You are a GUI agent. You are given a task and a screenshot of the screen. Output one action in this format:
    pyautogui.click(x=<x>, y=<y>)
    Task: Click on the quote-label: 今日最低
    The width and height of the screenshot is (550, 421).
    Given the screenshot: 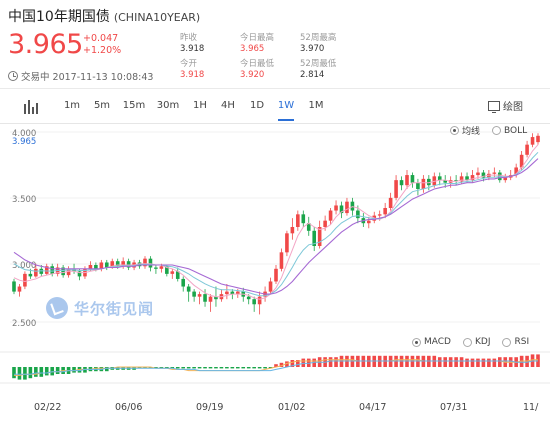 What is the action you would take?
    pyautogui.click(x=257, y=64)
    